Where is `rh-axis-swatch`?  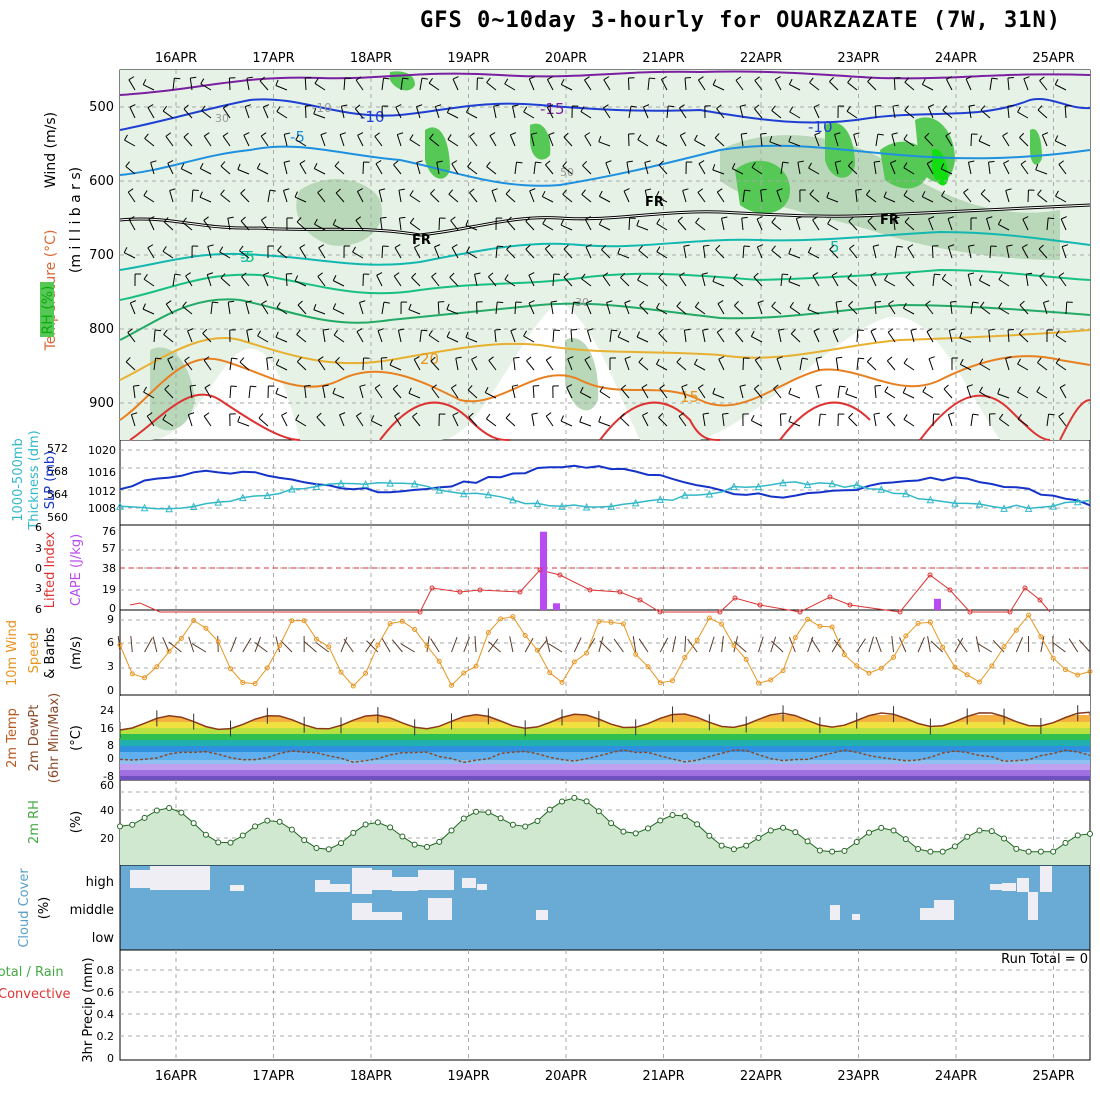 rh-axis-swatch is located at coordinates (47, 309).